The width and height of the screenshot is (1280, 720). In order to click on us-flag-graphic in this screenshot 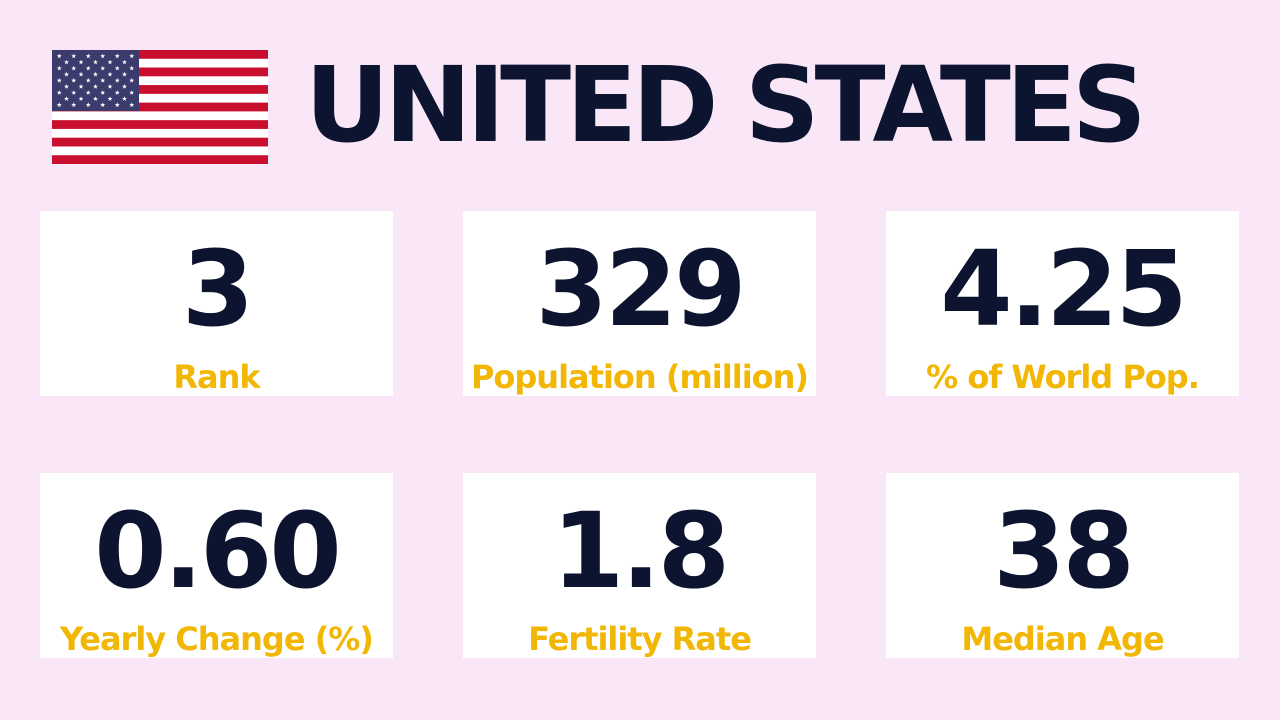, I will do `click(160, 107)`.